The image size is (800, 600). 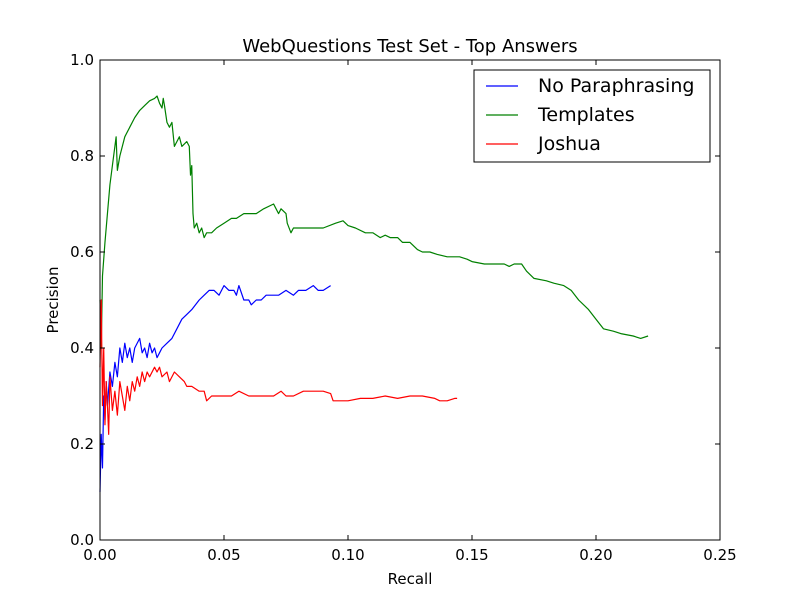 I want to click on y-tick-label: 0.8, so click(x=82, y=156).